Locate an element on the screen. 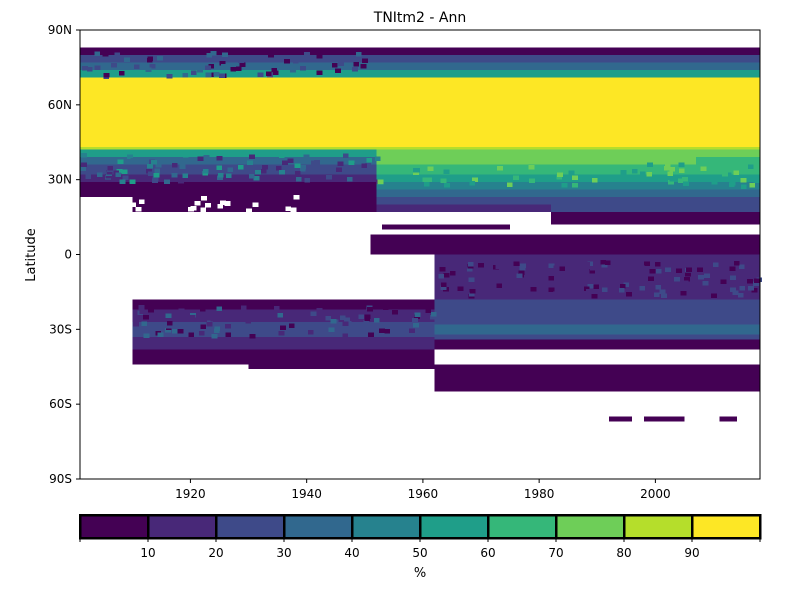  colorbar-tick-label: 60 is located at coordinates (487, 553).